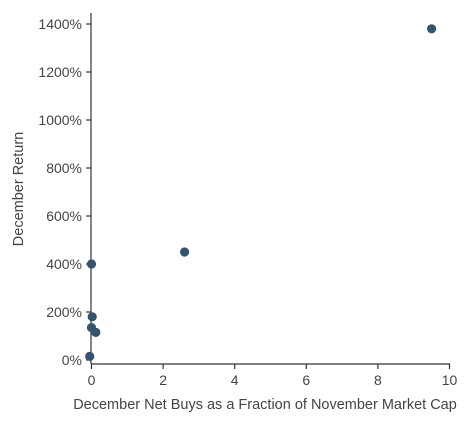 The height and width of the screenshot is (423, 469). Describe the element at coordinates (60, 24) in the screenshot. I see `y-tick-label: 1400%` at that location.